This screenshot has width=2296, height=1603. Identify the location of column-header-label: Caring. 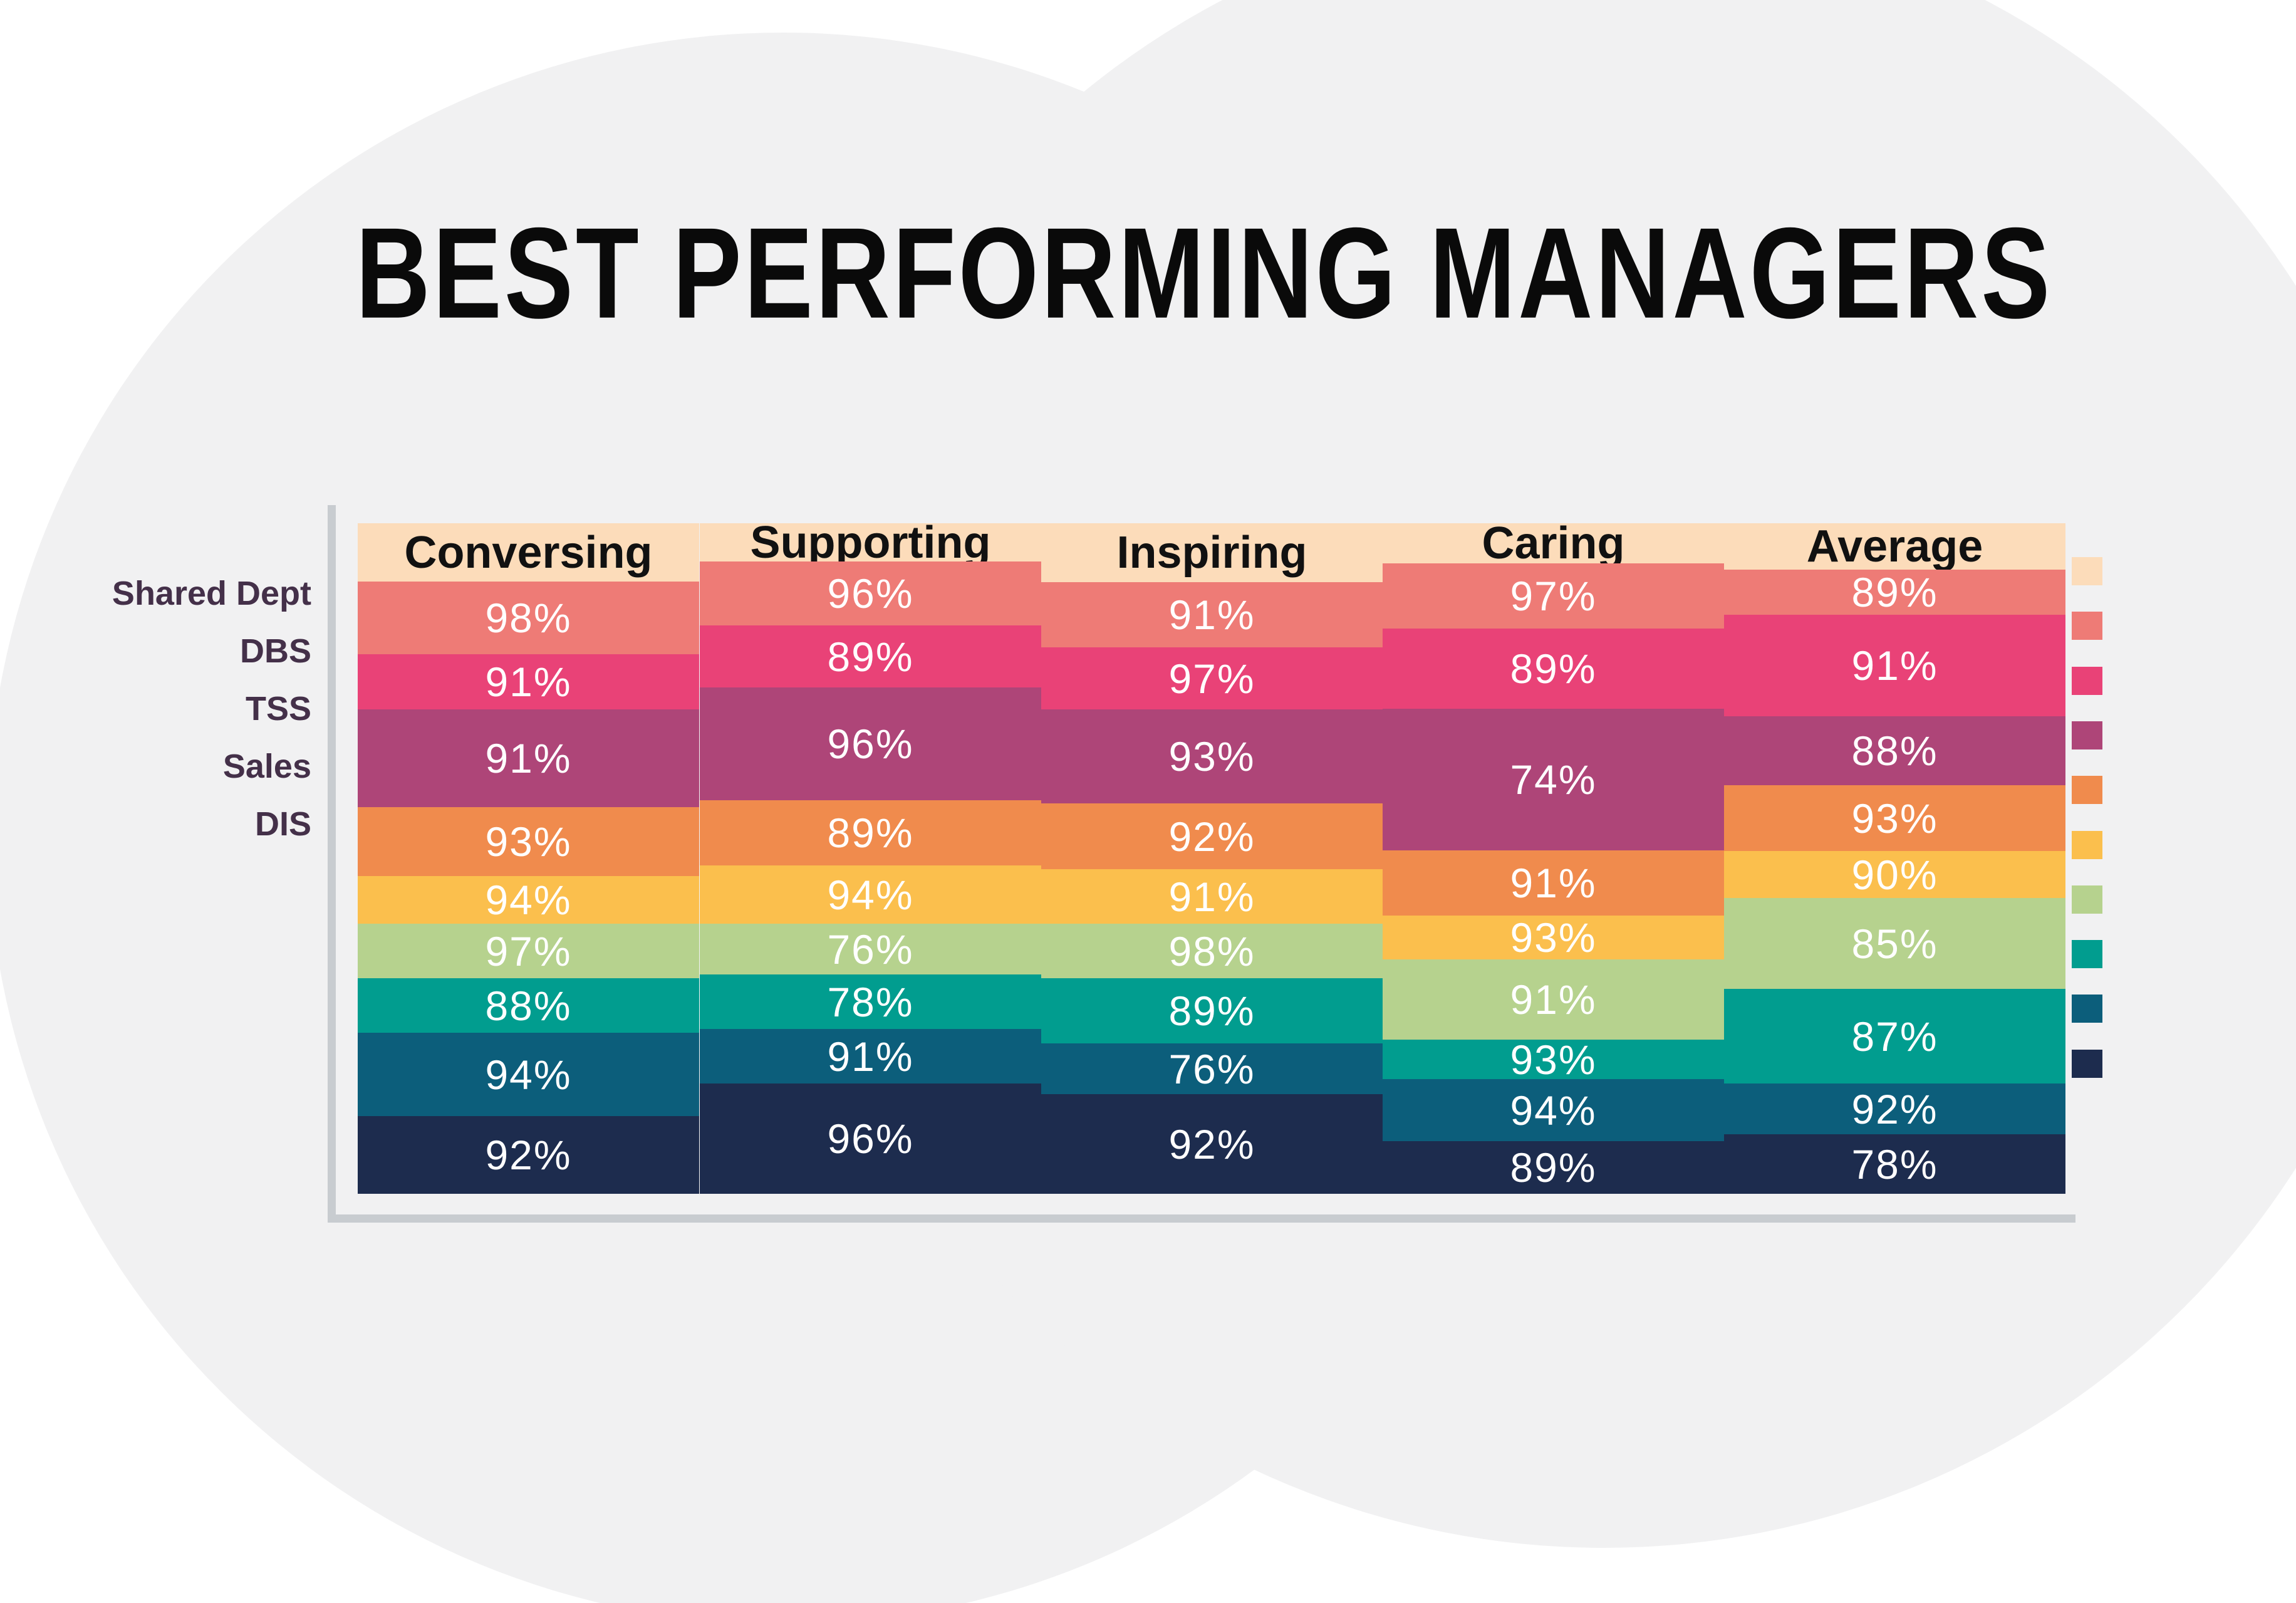
(1554, 543).